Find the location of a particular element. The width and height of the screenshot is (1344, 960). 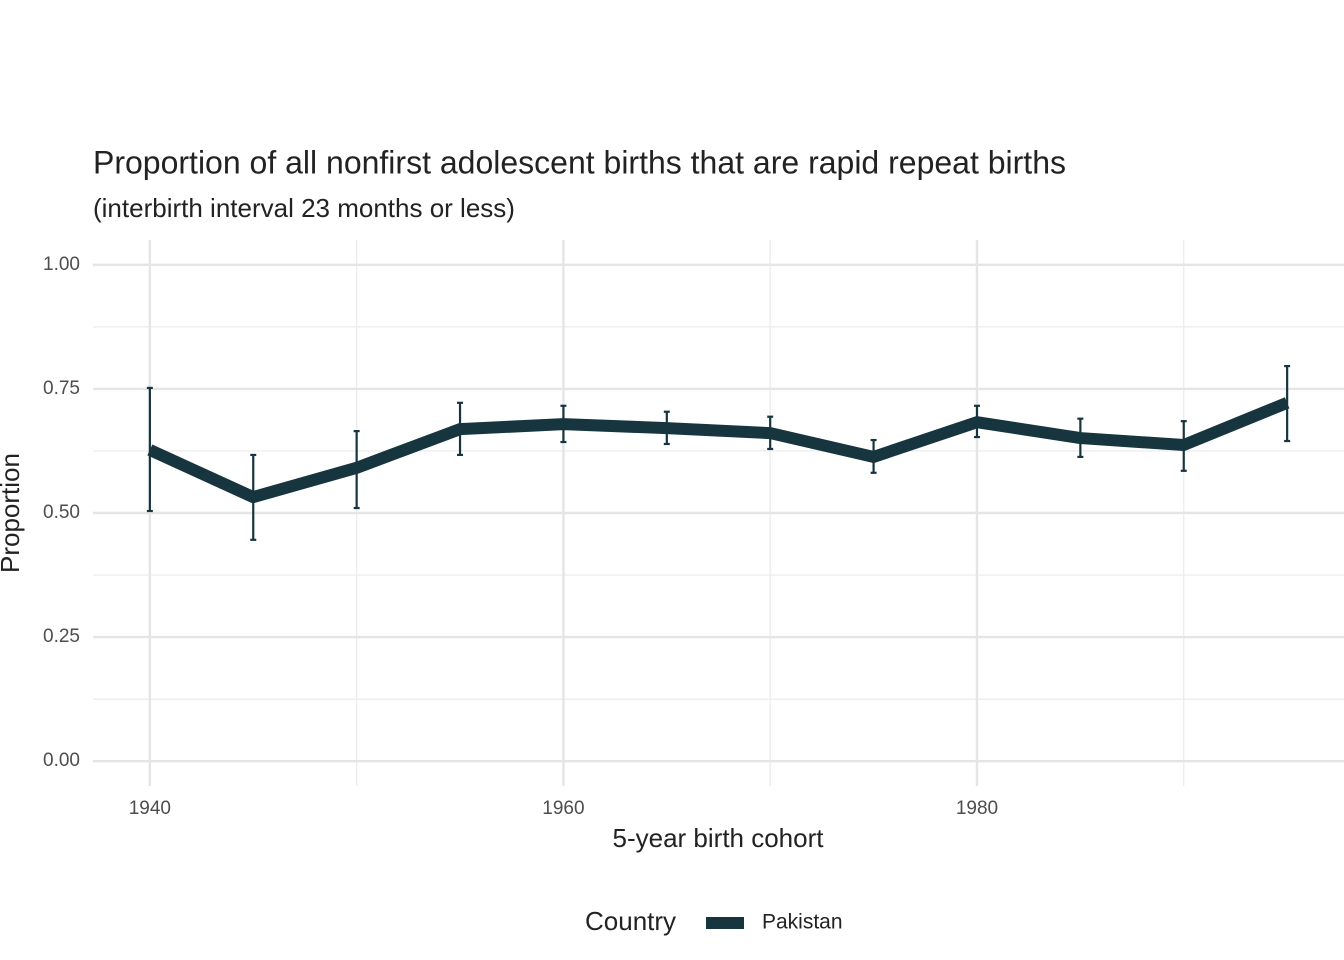

x-tick-label: 1960 is located at coordinates (563, 808).